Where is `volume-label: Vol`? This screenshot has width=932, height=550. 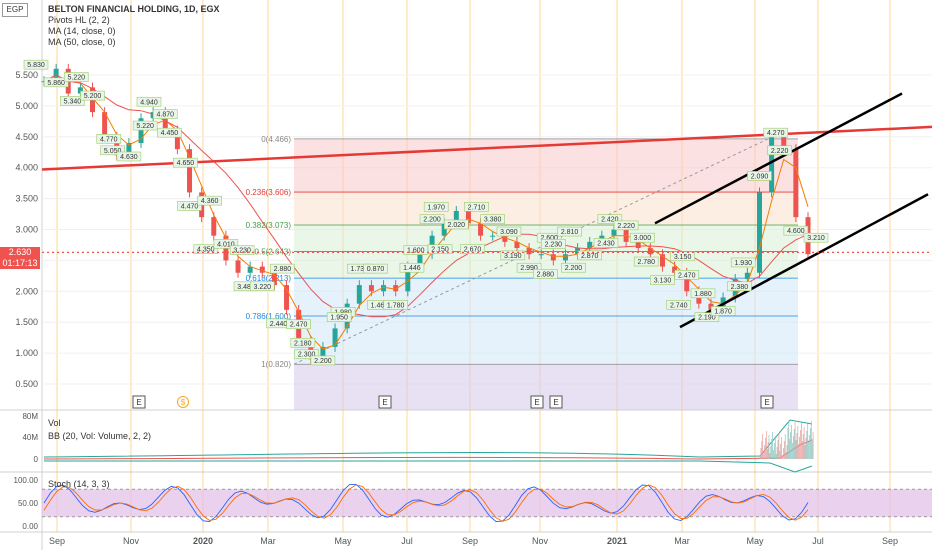 volume-label: Vol is located at coordinates (54, 423).